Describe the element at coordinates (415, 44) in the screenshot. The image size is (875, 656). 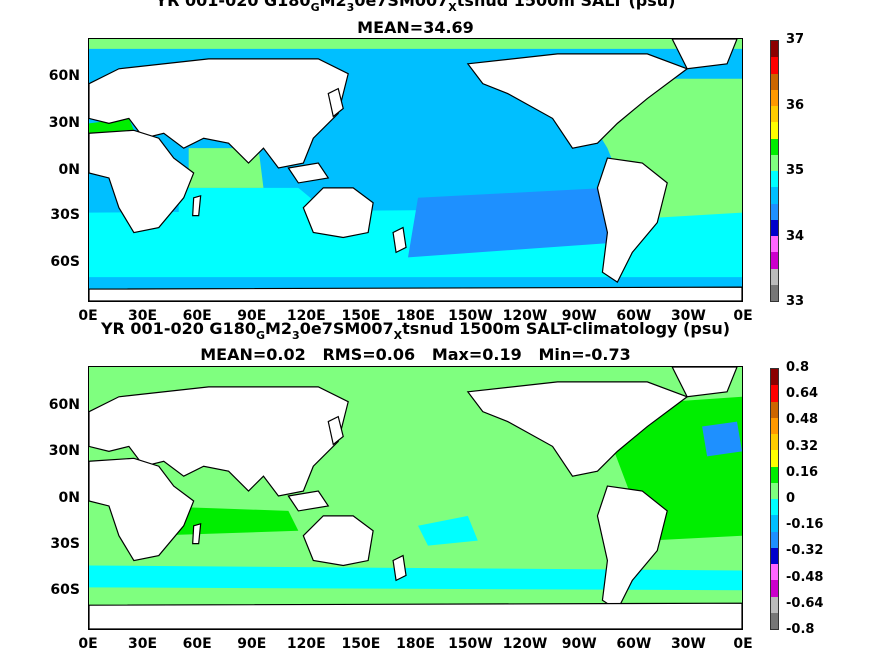
I see `panel1-arctic-strip` at that location.